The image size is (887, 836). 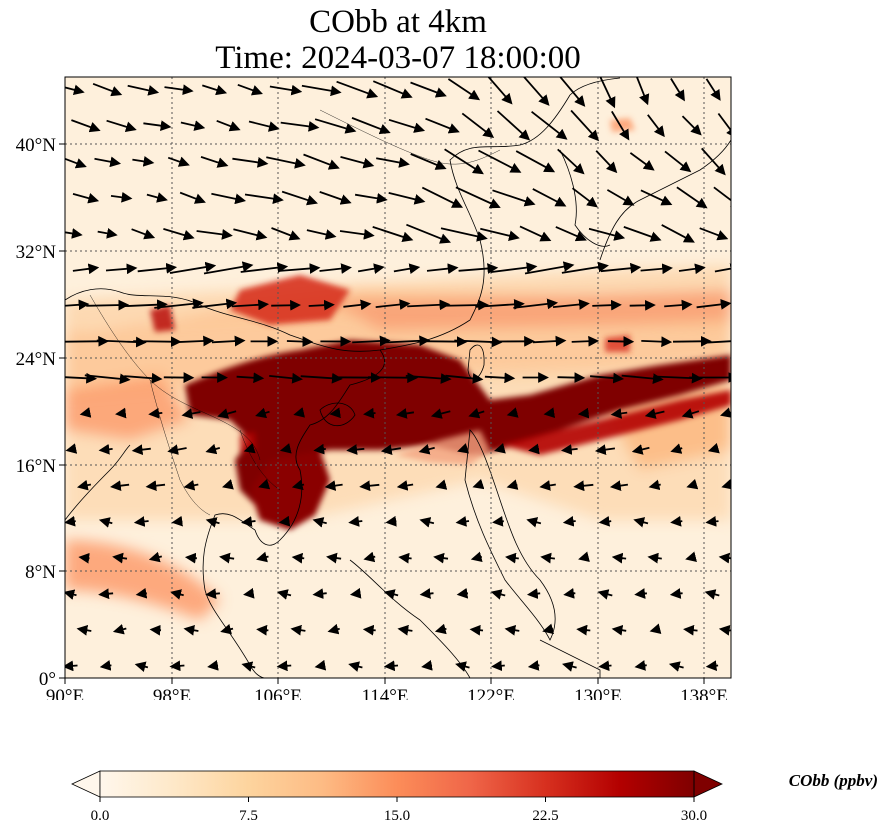 I want to click on colorbar-tick-label: 22.5, so click(x=545, y=816).